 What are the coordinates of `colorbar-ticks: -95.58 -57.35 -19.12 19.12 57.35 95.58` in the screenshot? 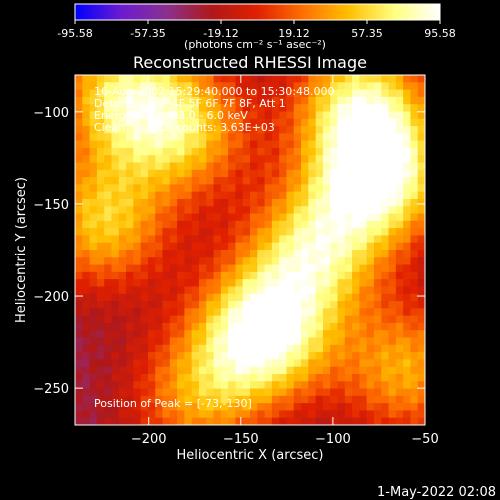 It's located at (256, 30).